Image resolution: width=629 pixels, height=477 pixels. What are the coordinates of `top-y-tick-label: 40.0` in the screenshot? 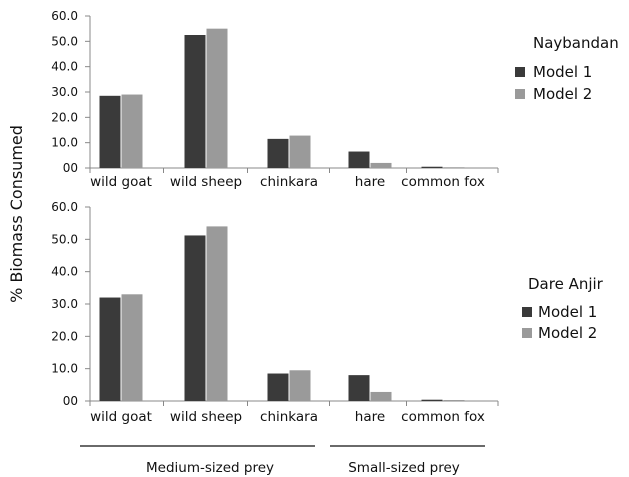 It's located at (64, 67).